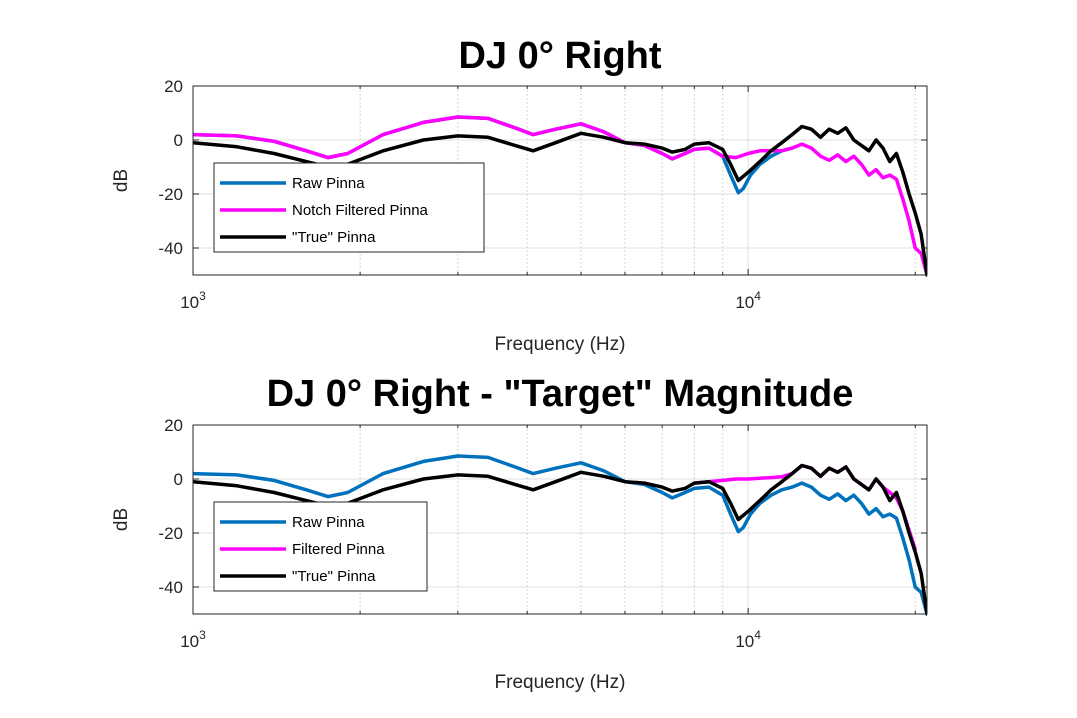 Image resolution: width=1077 pixels, height=718 pixels. What do you see at coordinates (559, 56) in the screenshot?
I see `chart-title: DJ 0° Right` at bounding box center [559, 56].